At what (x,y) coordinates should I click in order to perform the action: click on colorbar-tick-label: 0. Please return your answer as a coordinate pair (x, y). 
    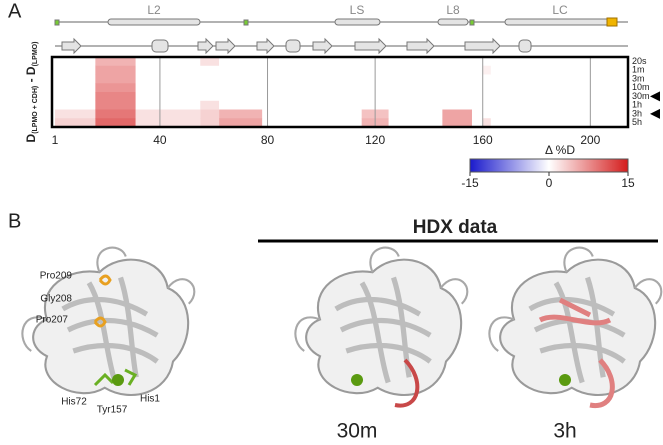
    Looking at the image, I should click on (549, 183).